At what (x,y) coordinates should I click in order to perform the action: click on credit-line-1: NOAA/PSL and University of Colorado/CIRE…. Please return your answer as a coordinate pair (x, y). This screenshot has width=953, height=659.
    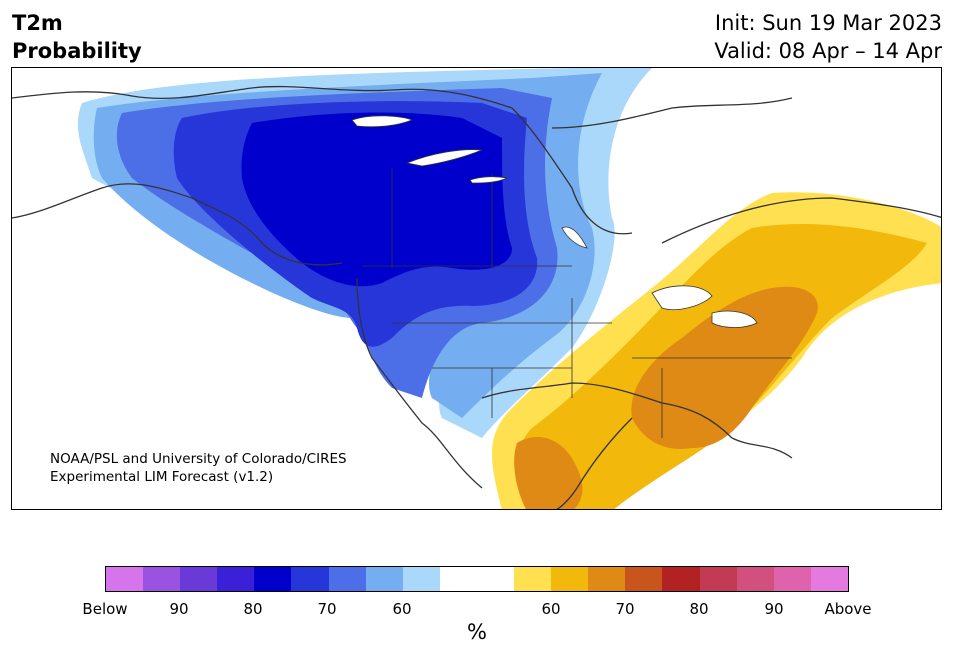
    Looking at the image, I should click on (198, 459).